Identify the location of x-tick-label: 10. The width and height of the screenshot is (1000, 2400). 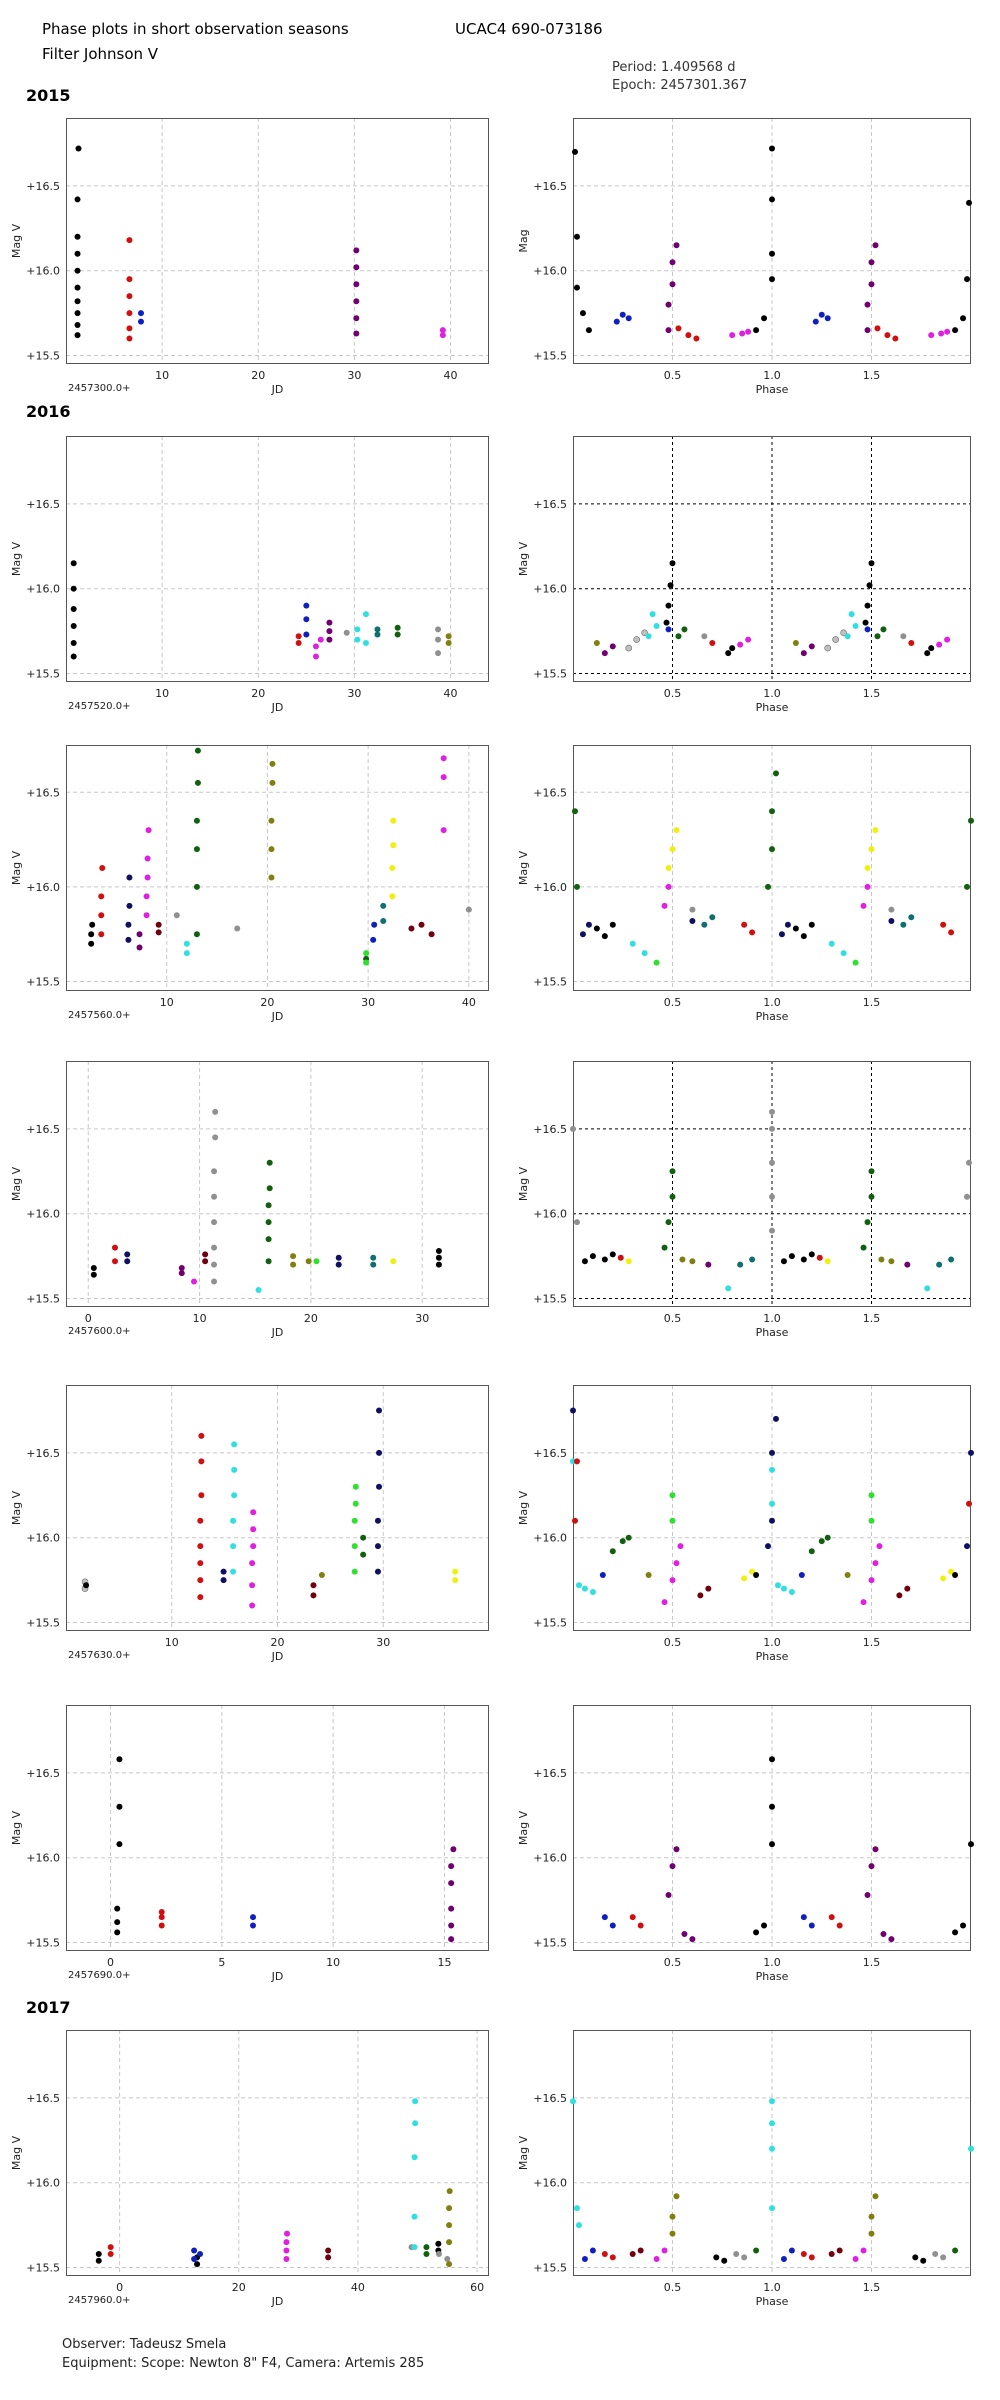
(167, 1002).